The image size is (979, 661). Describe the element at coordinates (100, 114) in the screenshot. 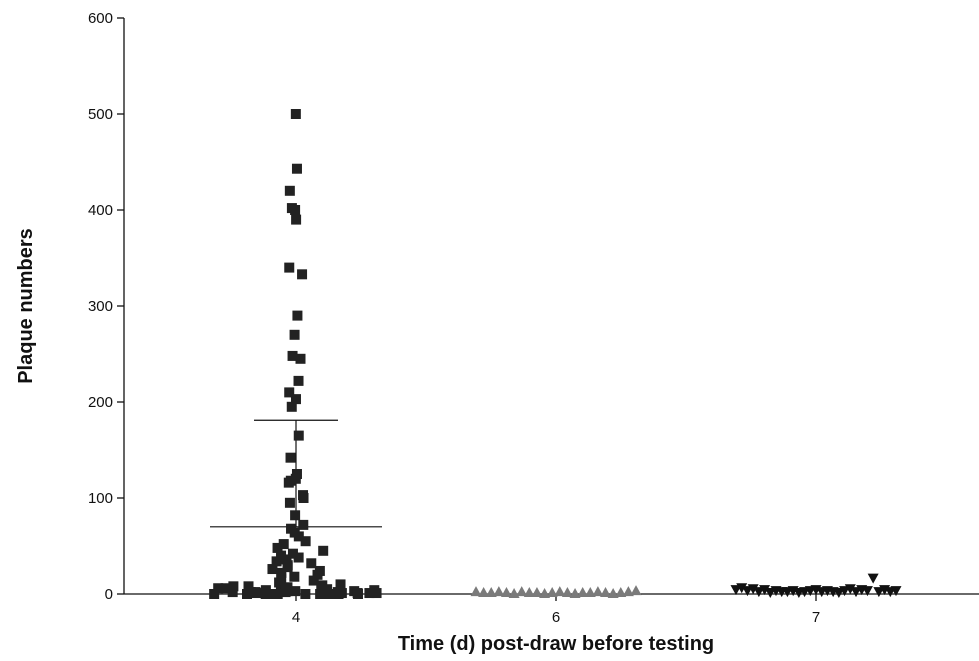

I see `y-tick-label: 500` at that location.